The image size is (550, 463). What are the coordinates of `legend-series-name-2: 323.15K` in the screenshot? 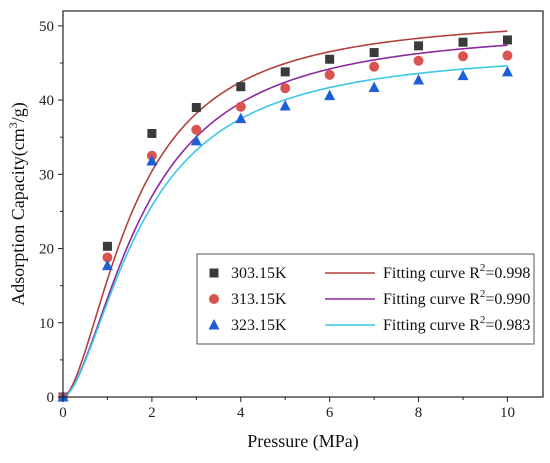 It's located at (259, 325).